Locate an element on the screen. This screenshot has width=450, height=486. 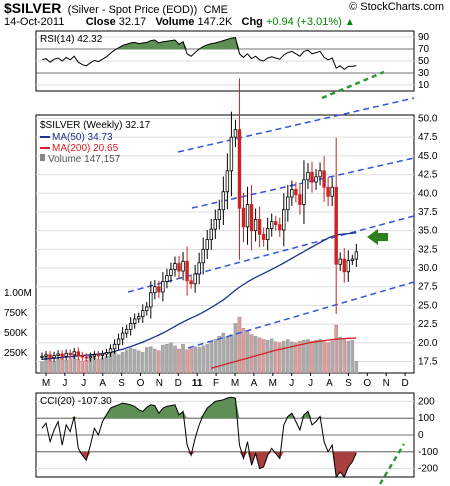
price-tick-label: 35.0 is located at coordinates (428, 231).